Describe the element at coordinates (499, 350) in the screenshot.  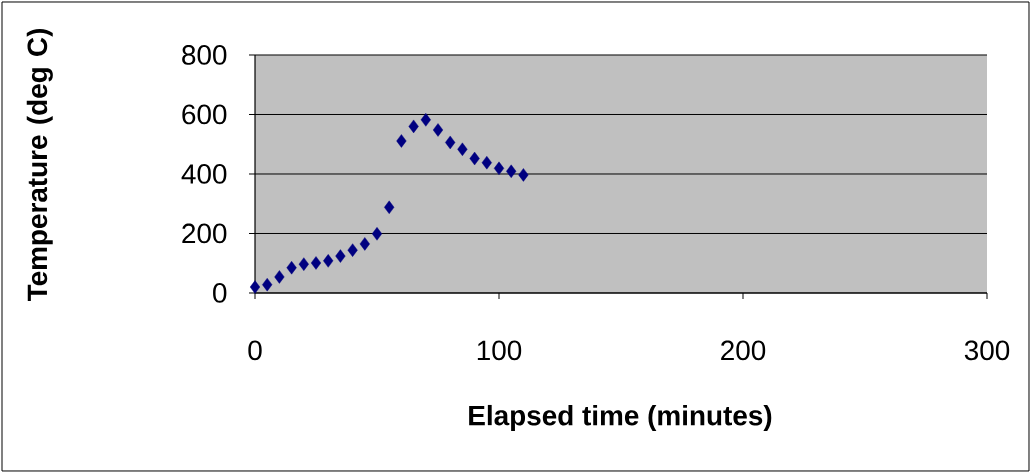
I see `x-tick-label: 100` at that location.